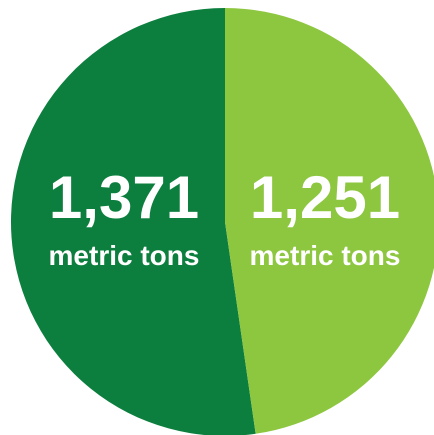 This screenshot has height=435, width=434. I want to click on slice-value-label-1: 1,371, so click(124, 197).